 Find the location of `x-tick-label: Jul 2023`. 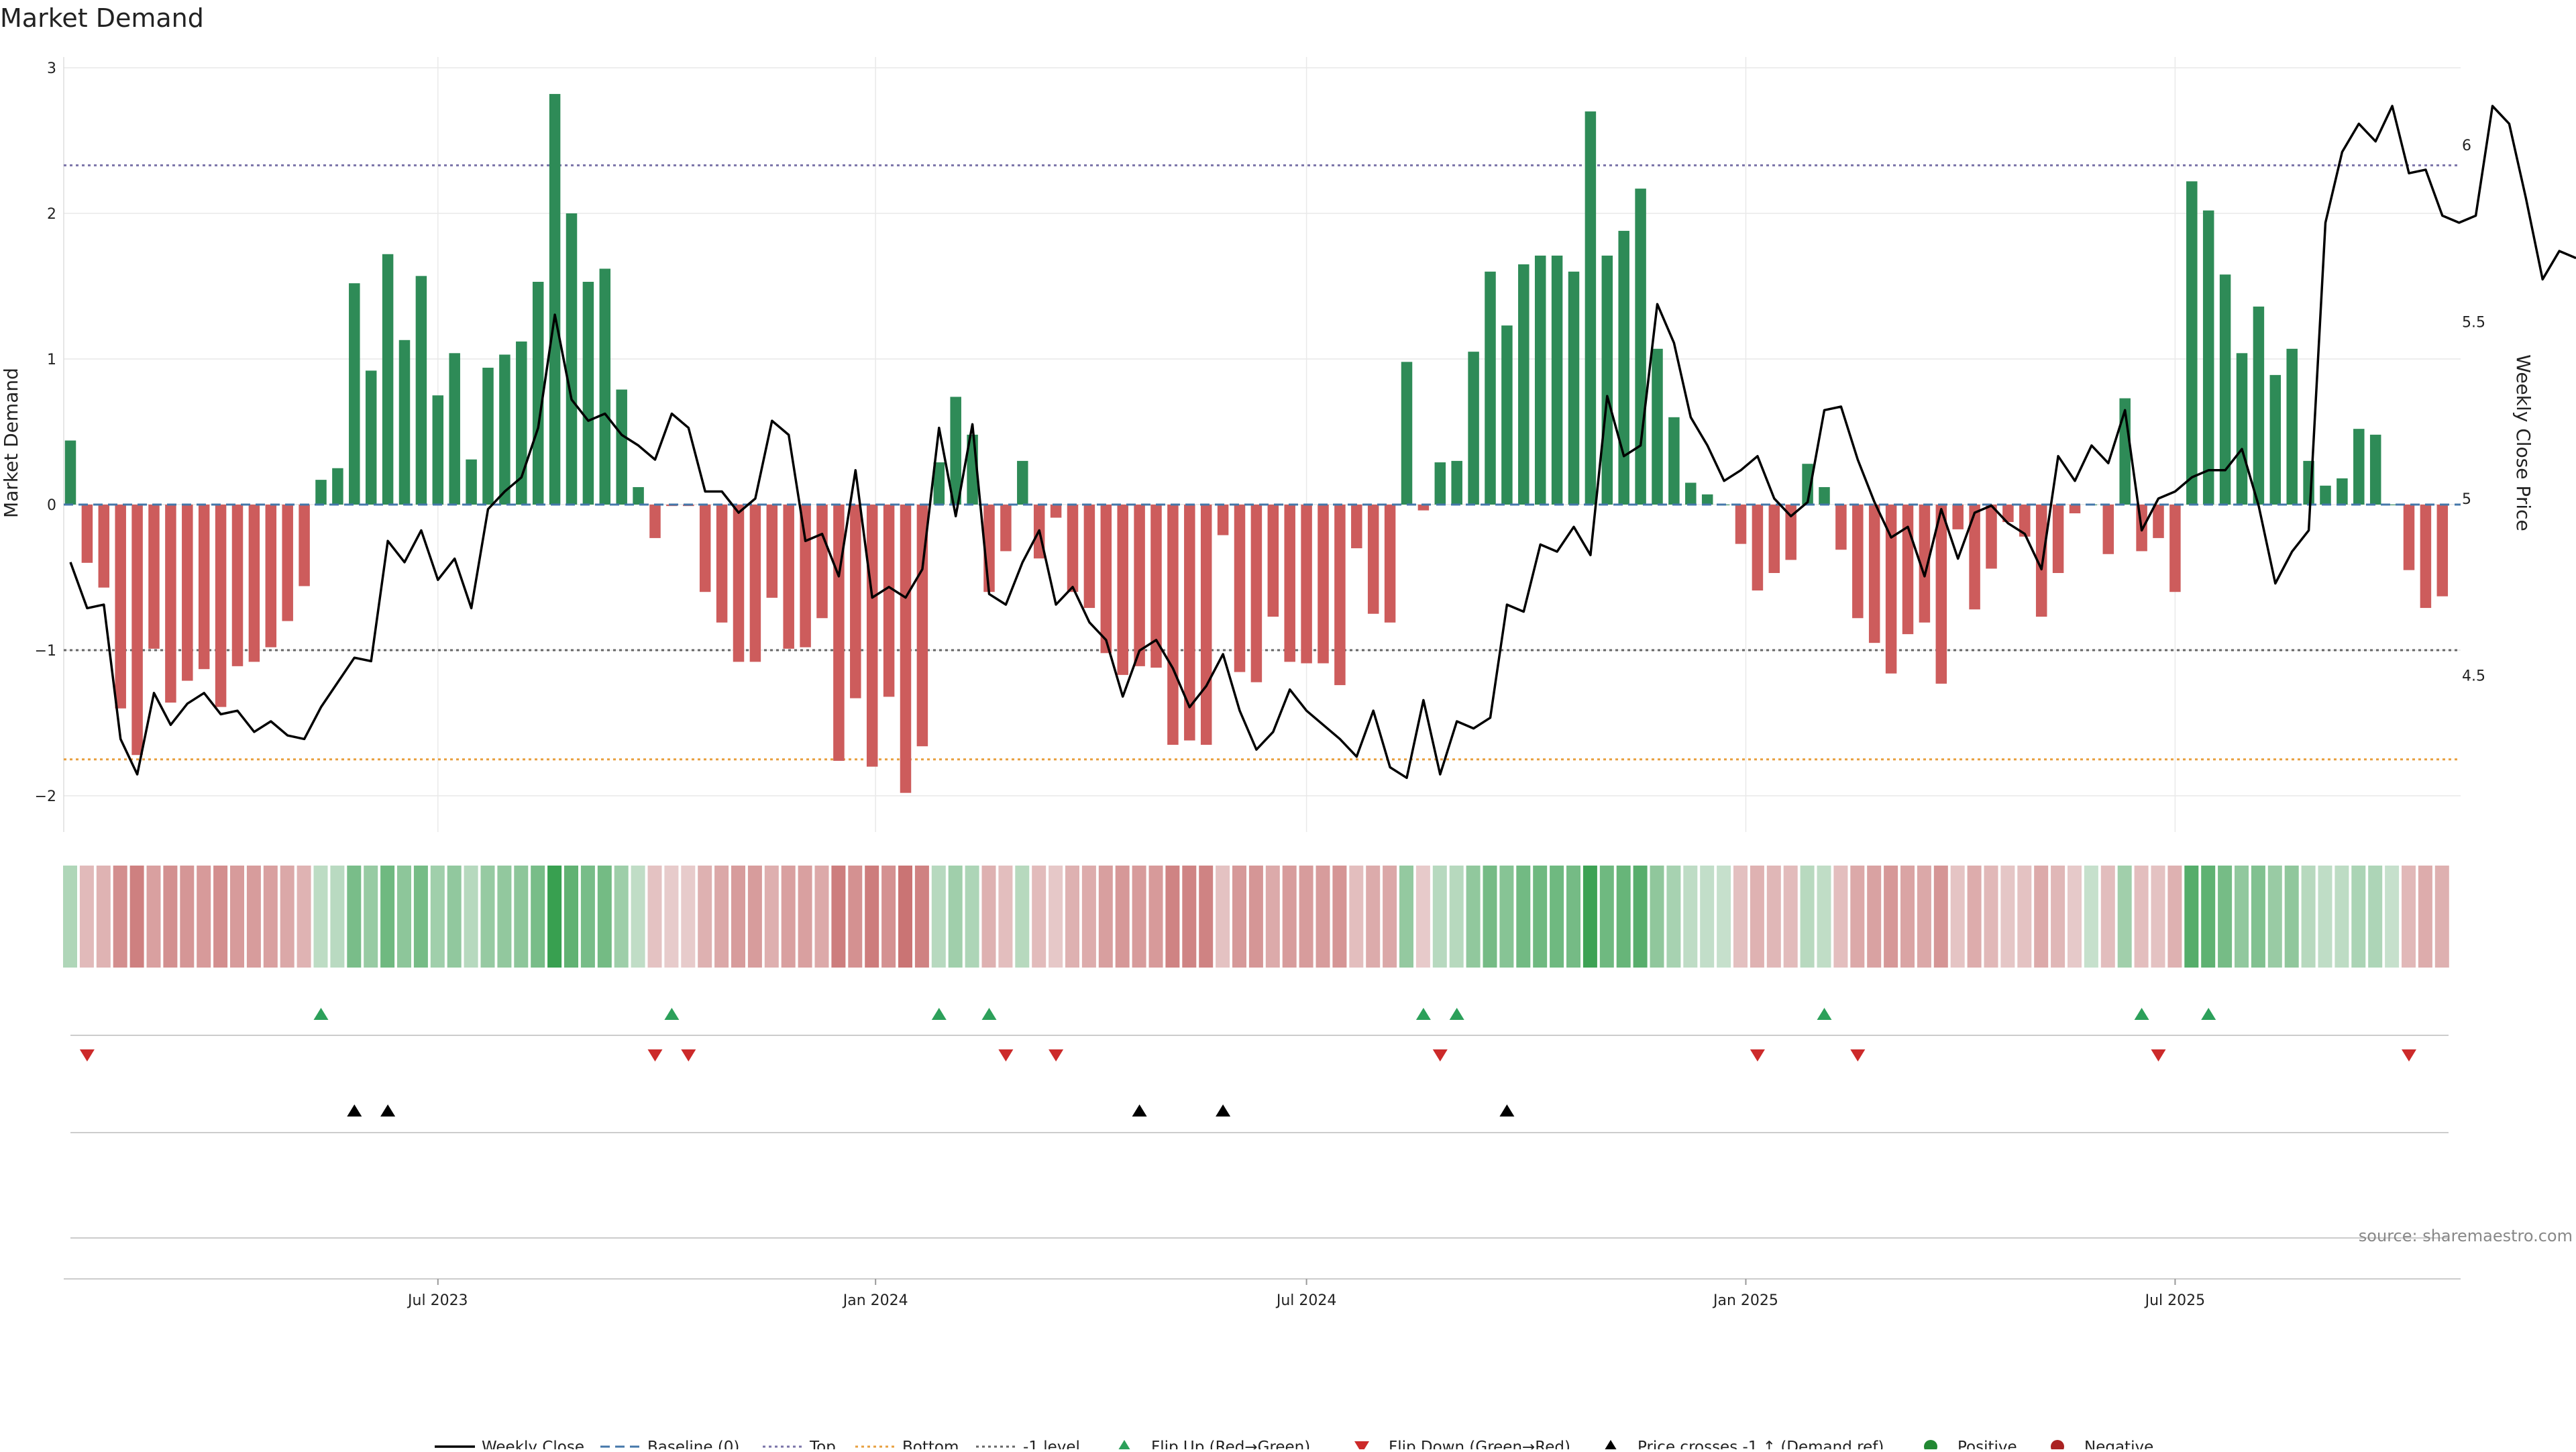

x-tick-label: Jul 2023 is located at coordinates (437, 1301).